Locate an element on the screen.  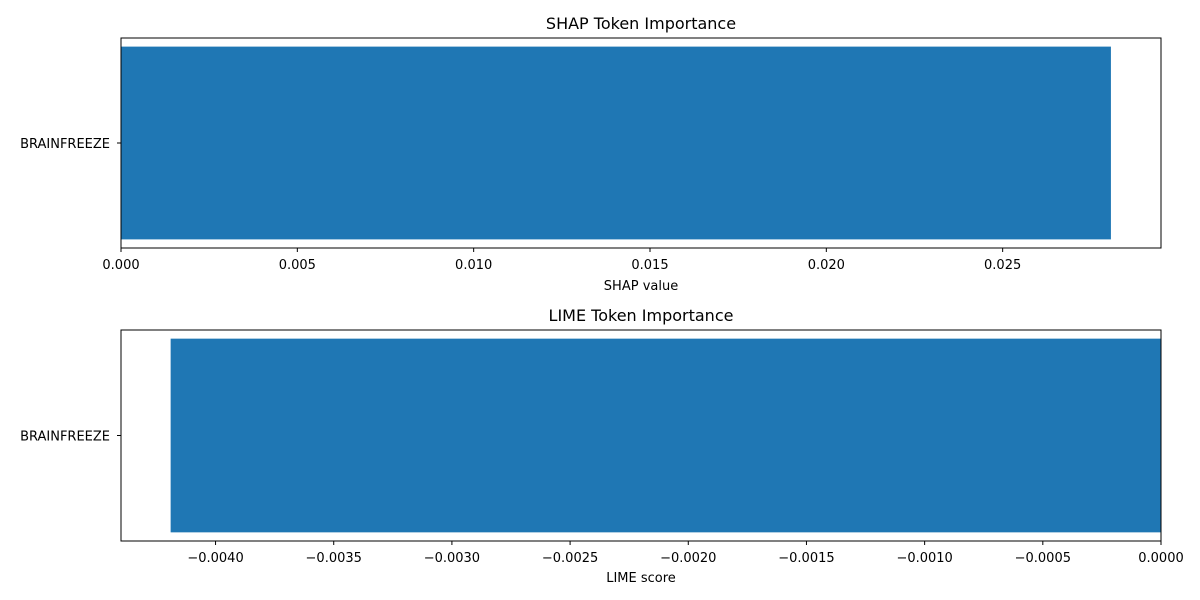
x-tick-label: 0.025 is located at coordinates (1002, 265).